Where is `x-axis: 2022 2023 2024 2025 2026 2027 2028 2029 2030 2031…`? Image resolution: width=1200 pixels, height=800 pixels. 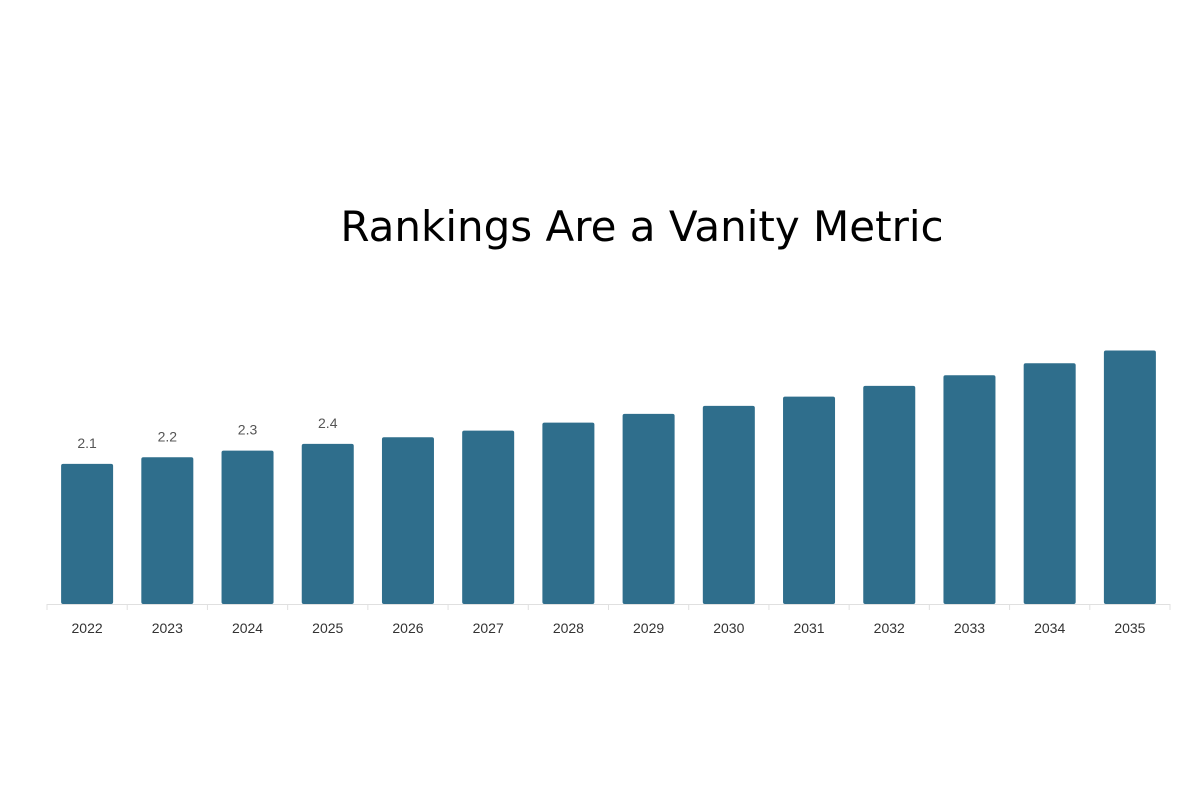 x-axis: 2022 2023 2024 2025 2026 2027 2028 2029 2030 2031… is located at coordinates (608, 620).